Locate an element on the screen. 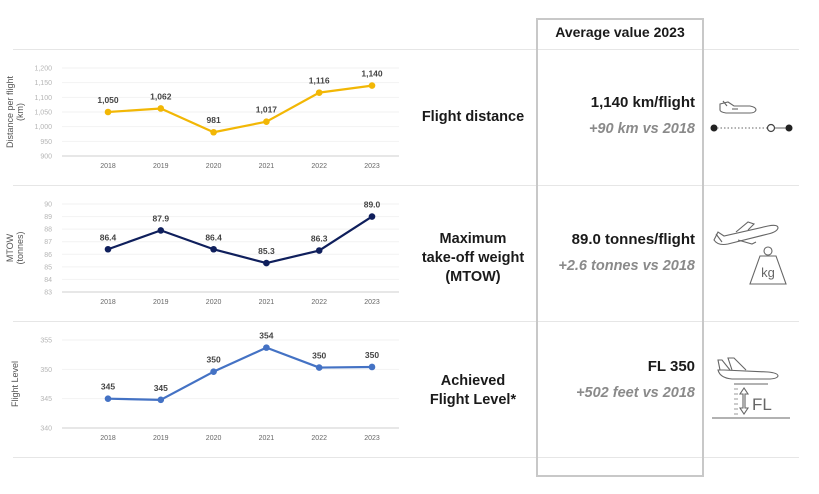  plane-flight-level-icon: FL is located at coordinates (755, 391).